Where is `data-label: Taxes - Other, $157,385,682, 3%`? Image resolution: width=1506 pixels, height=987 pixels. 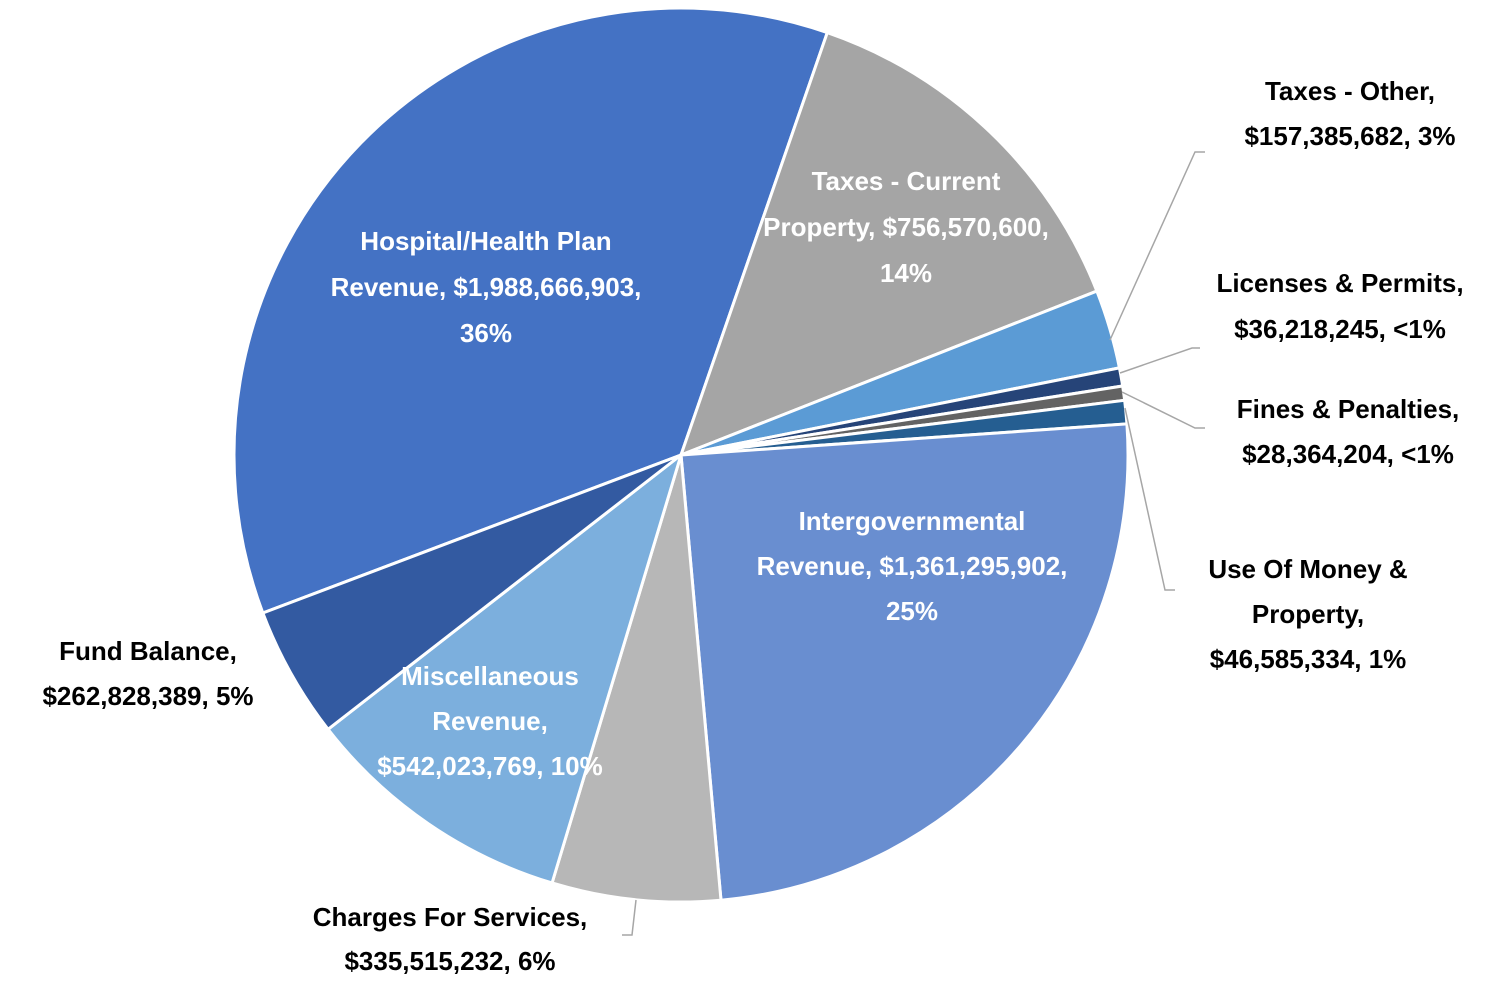 data-label: Taxes - Other, $157,385,682, 3% is located at coordinates (1349, 113).